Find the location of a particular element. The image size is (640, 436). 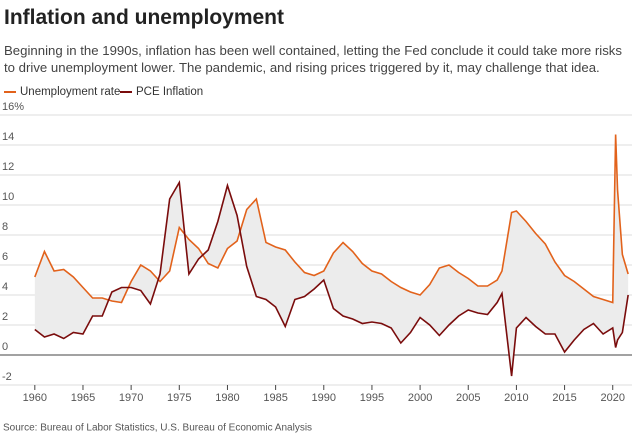

x-tick-label: 1980 is located at coordinates (227, 398).